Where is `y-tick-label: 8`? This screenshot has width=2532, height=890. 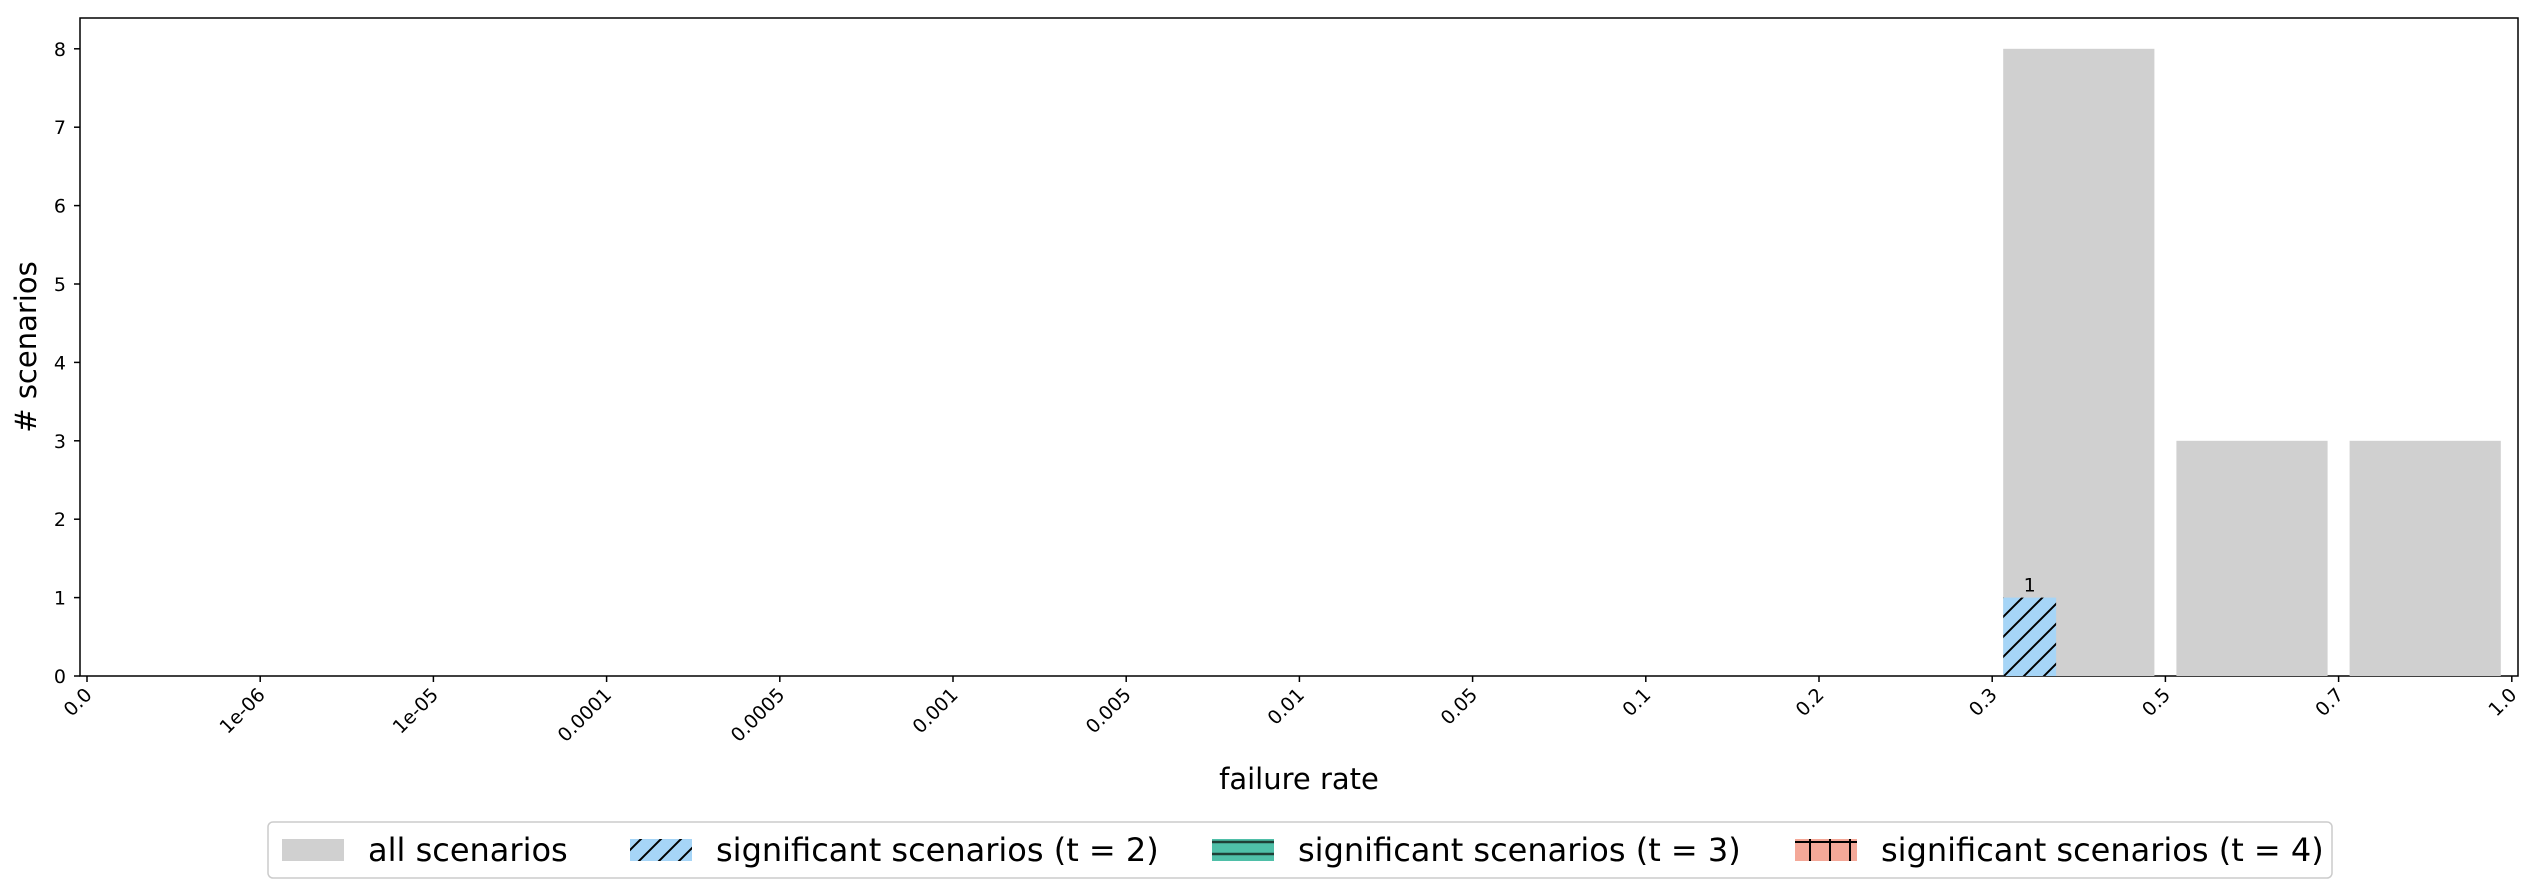 y-tick-label: 8 is located at coordinates (60, 50).